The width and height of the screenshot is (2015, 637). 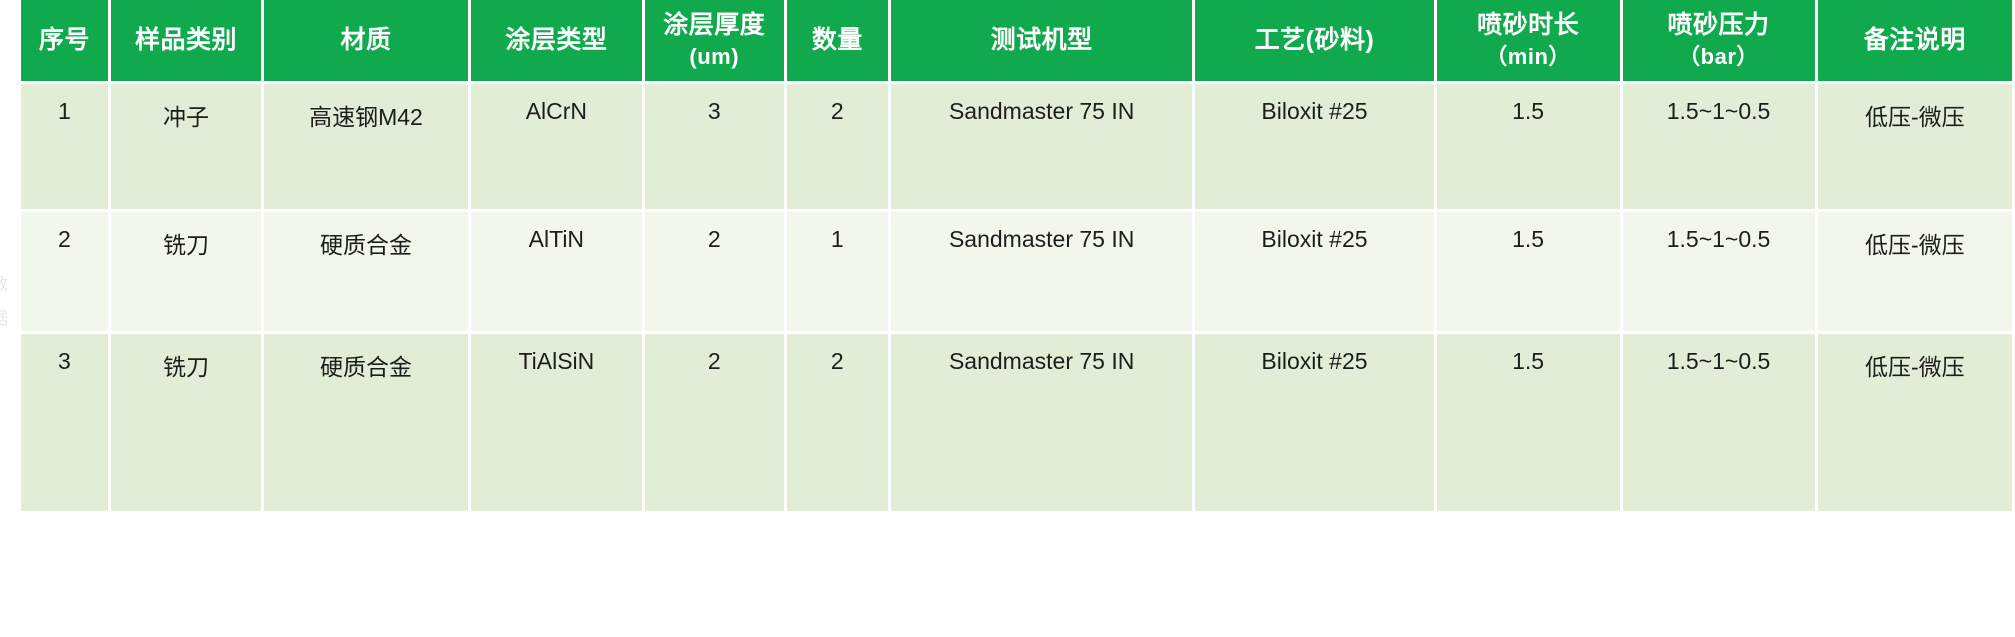 What do you see at coordinates (1718, 24) in the screenshot?
I see `column-header-label: 喷砂压力` at bounding box center [1718, 24].